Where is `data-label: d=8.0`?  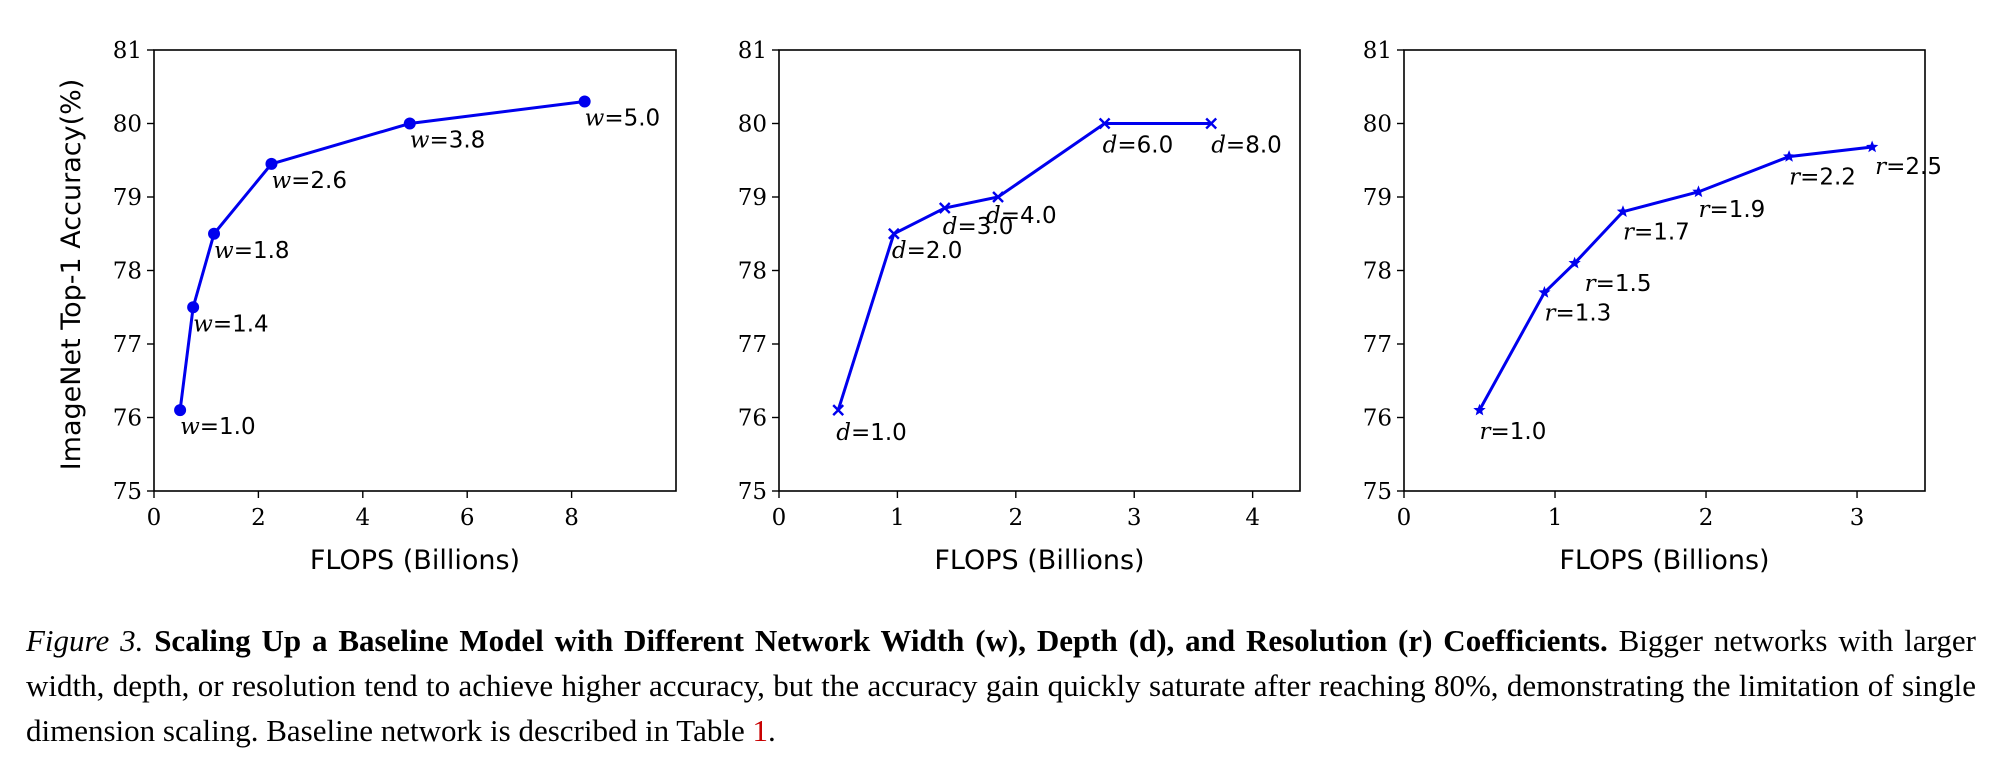 data-label: d=8.0 is located at coordinates (1246, 146).